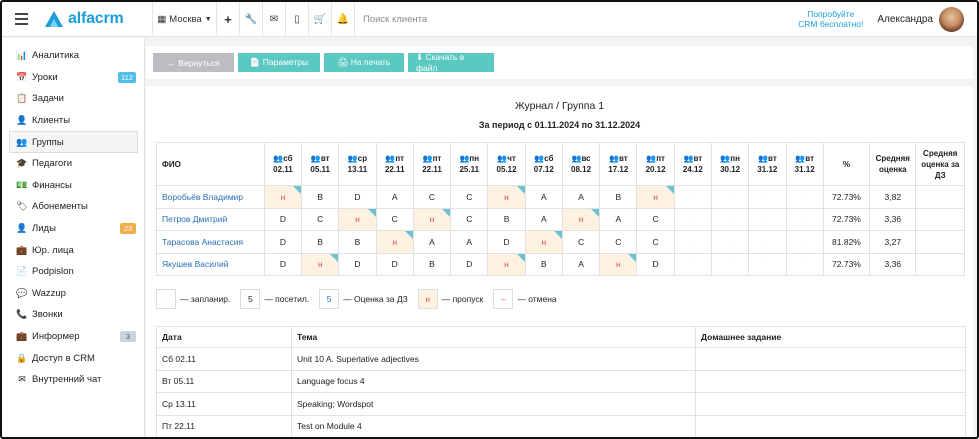  What do you see at coordinates (561, 404) in the screenshot?
I see `lesson-row: Ср 13.11 Speaking; Wordspot` at bounding box center [561, 404].